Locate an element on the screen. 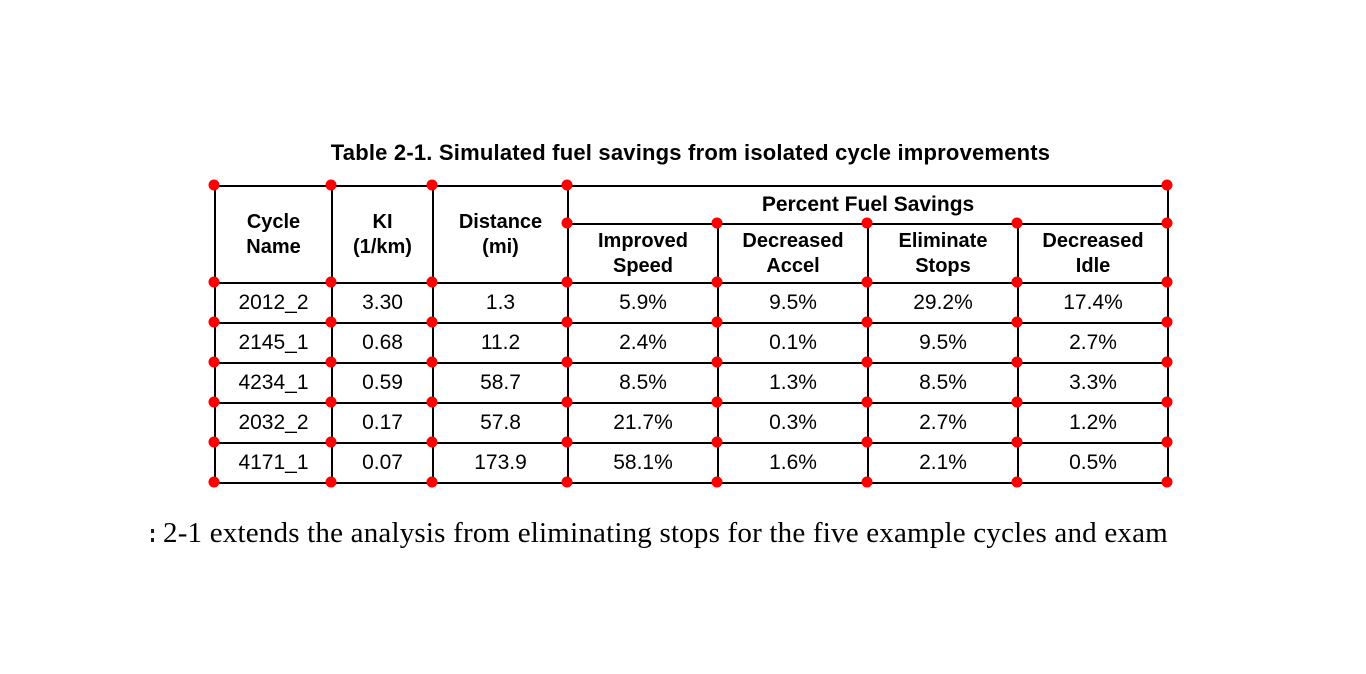 The width and height of the screenshot is (1366, 674). group-header-percent-fuel-savings: Percent Fuel Savings is located at coordinates (868, 205).